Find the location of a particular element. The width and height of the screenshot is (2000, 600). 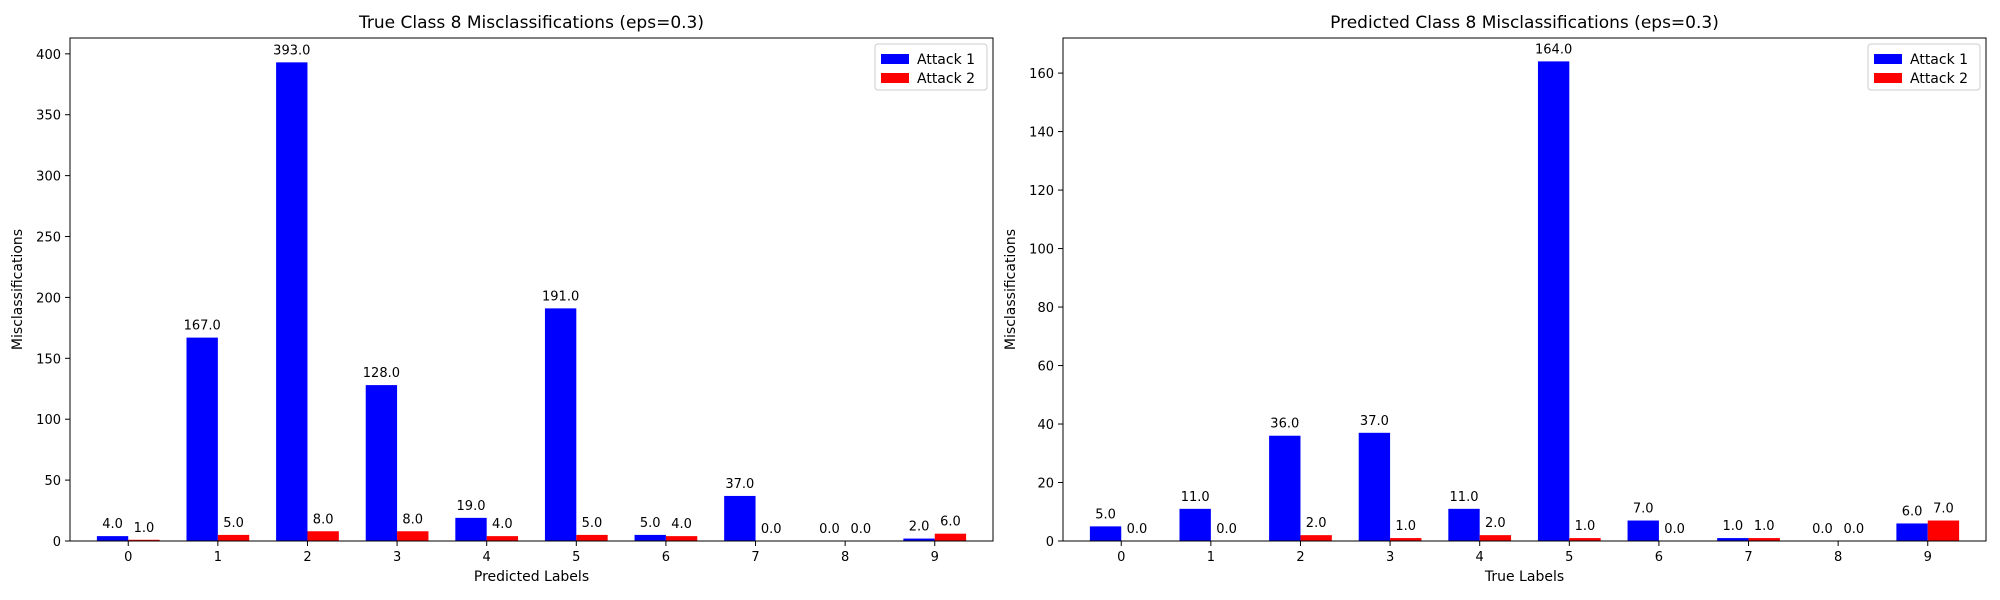

y-tick-label: 200 is located at coordinates (48, 298).